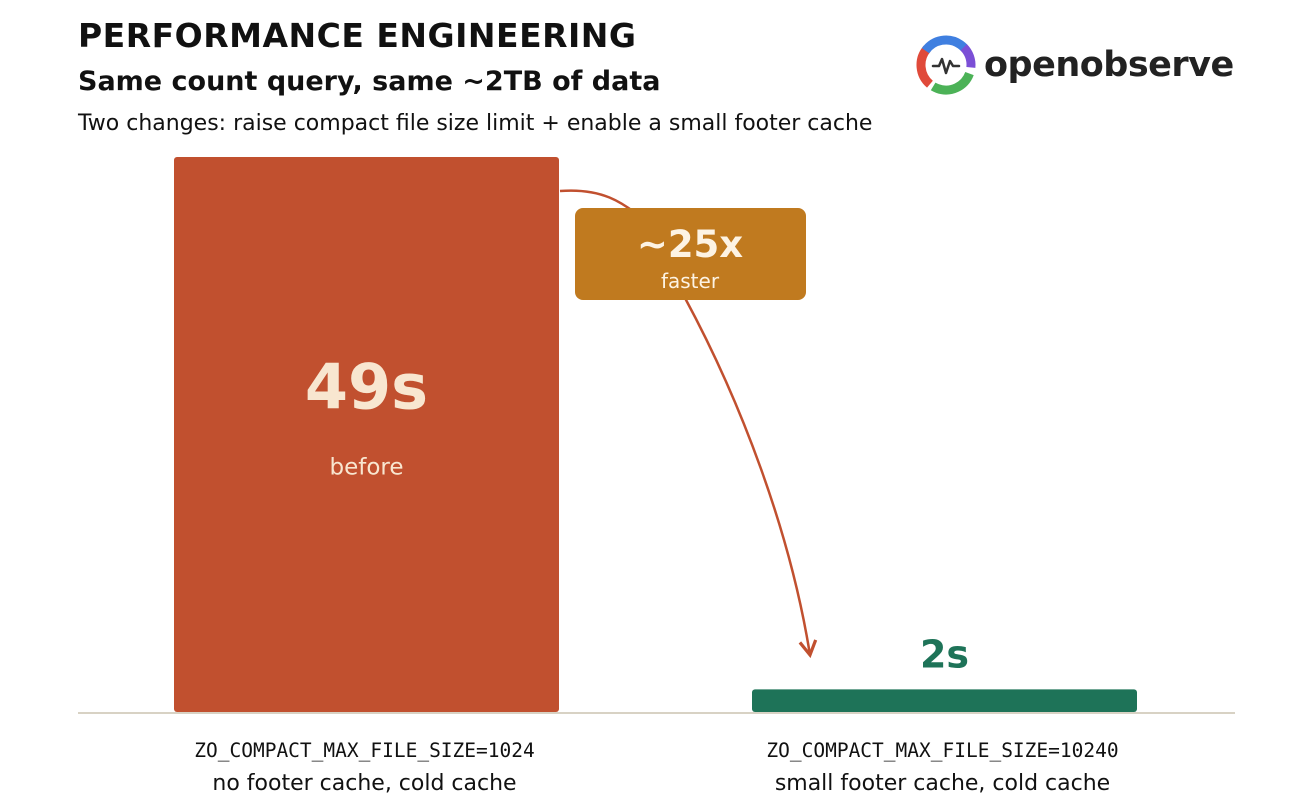  What do you see at coordinates (750, 478) in the screenshot?
I see `arrow-end-segment` at bounding box center [750, 478].